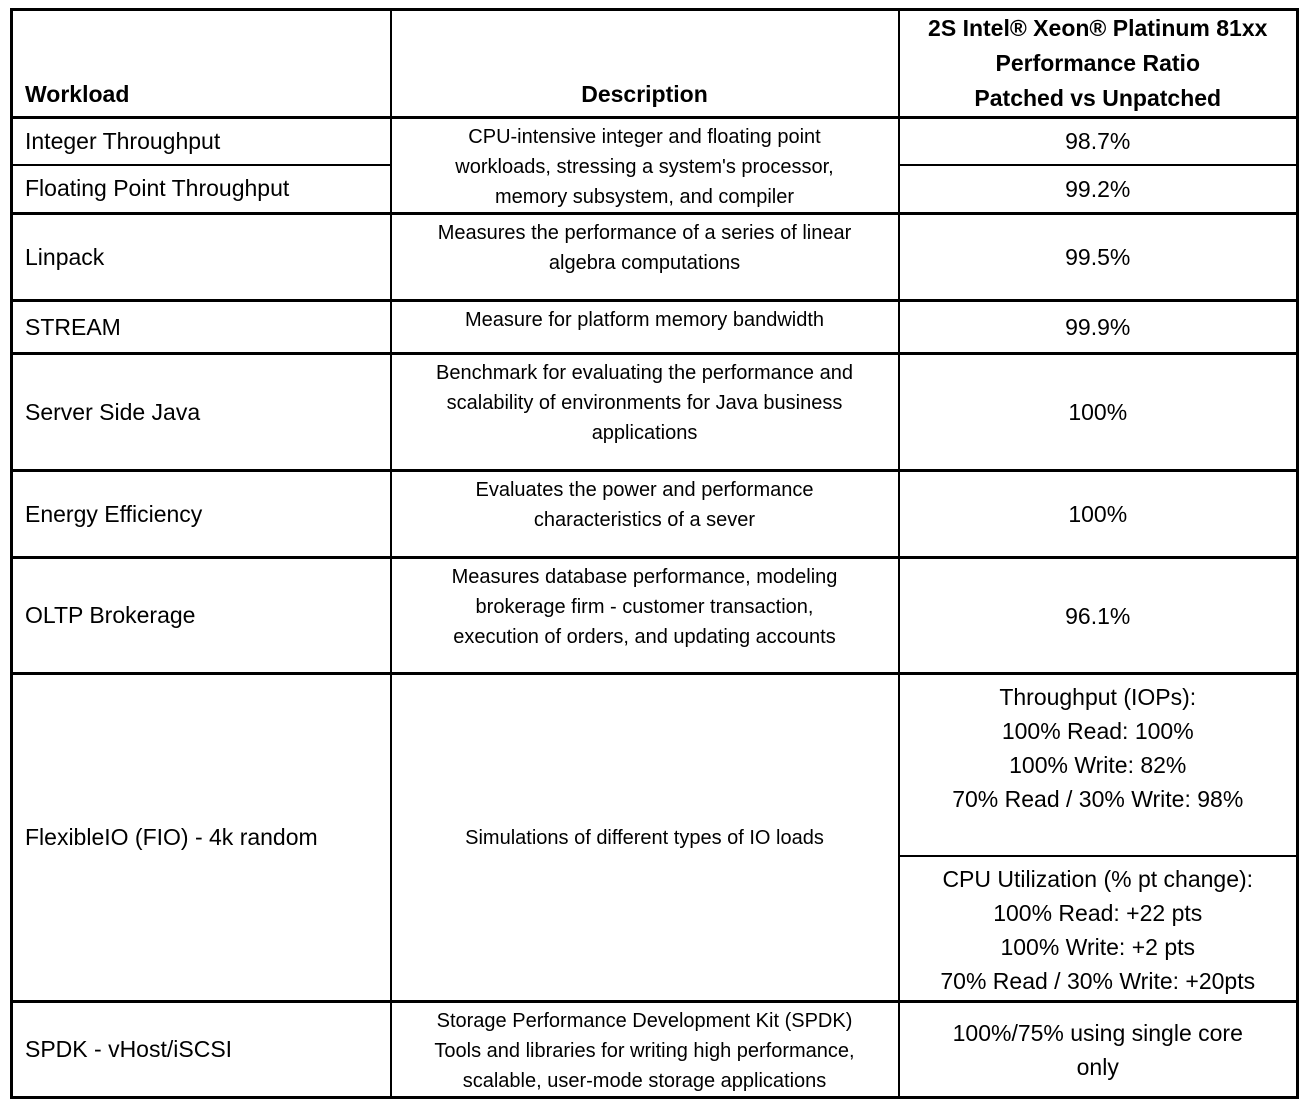  What do you see at coordinates (1098, 189) in the screenshot?
I see `cell-ratio-floating-point-throughput: 99.2%` at bounding box center [1098, 189].